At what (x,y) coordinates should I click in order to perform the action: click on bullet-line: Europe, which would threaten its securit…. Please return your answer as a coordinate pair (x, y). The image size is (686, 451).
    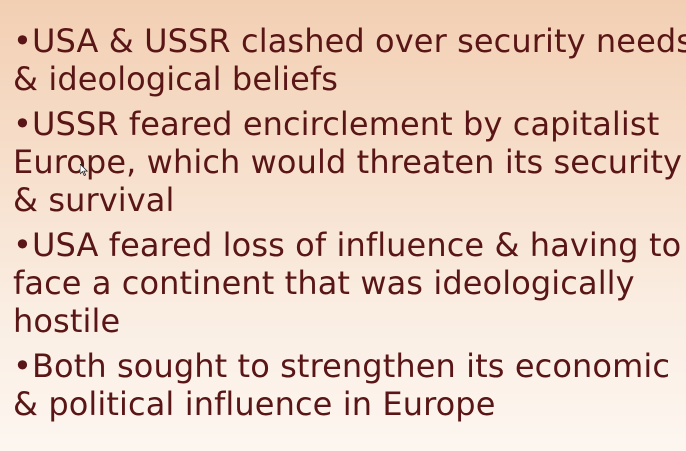
    Looking at the image, I should click on (348, 162).